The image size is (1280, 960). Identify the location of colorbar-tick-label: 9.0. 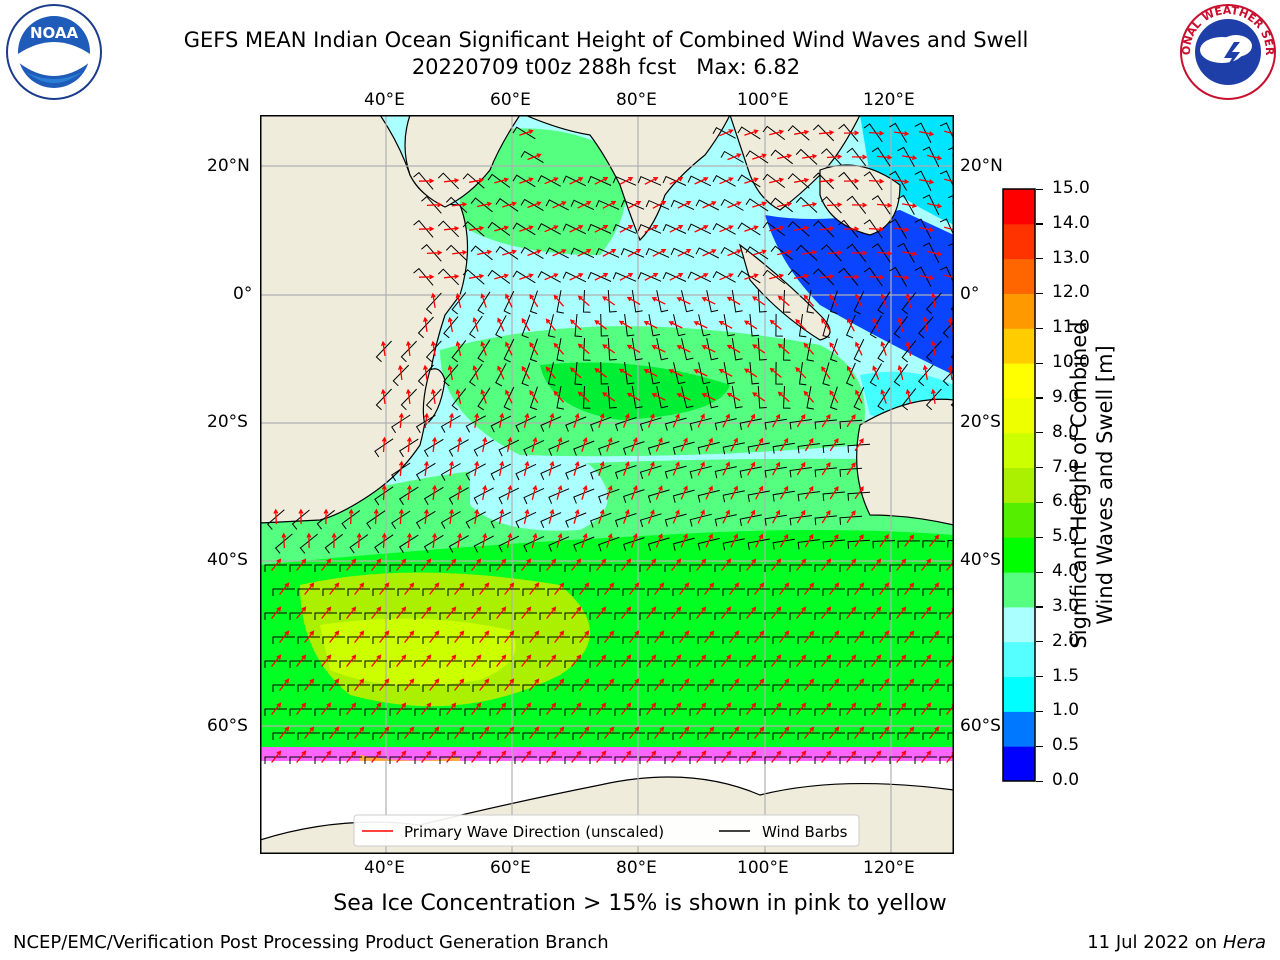
(1066, 396).